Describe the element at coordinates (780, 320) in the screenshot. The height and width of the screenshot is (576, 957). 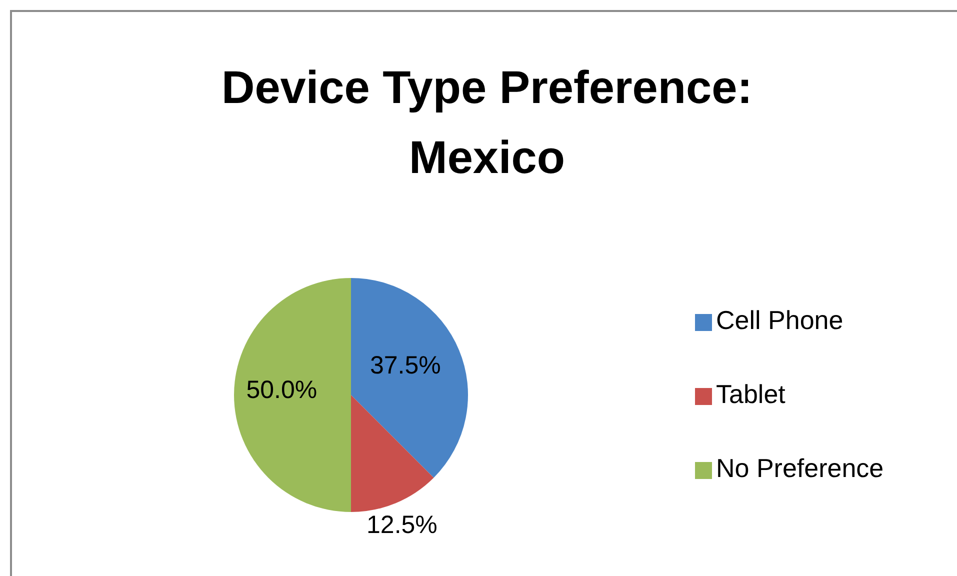
I see `legend-label: Cell Phone` at that location.